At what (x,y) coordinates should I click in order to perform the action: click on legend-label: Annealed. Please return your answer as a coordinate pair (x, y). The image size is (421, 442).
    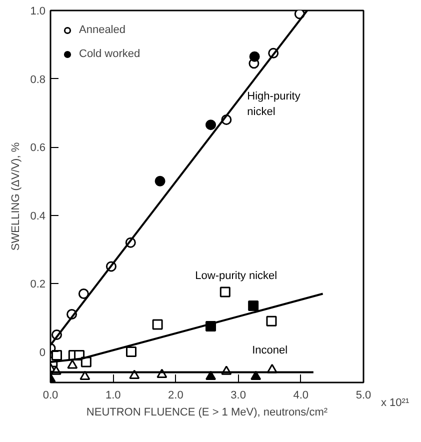
    Looking at the image, I should click on (102, 30).